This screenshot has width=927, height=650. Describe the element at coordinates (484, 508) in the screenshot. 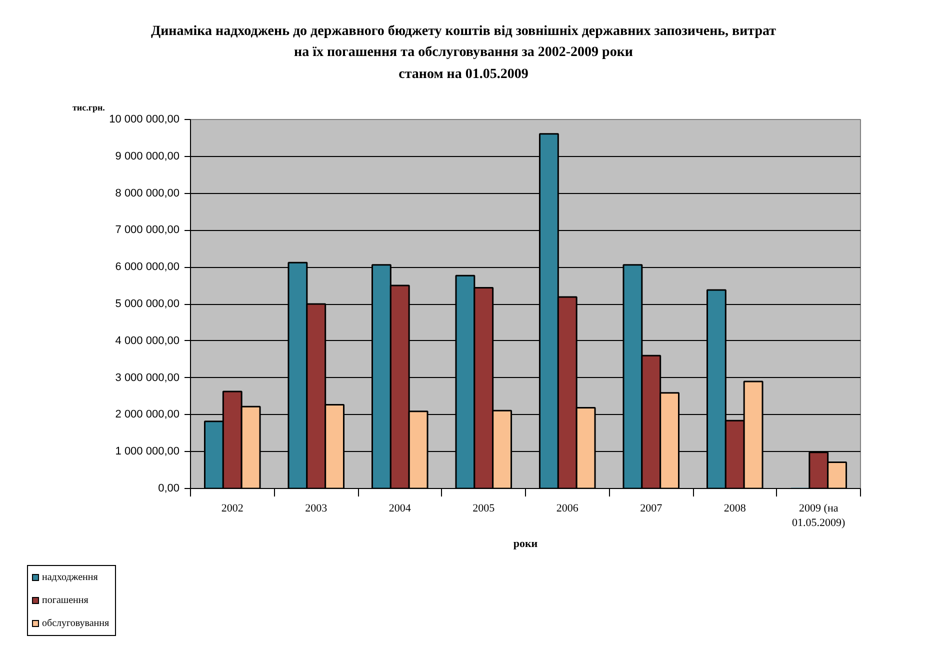

I see `x-tick-label: 2005` at that location.